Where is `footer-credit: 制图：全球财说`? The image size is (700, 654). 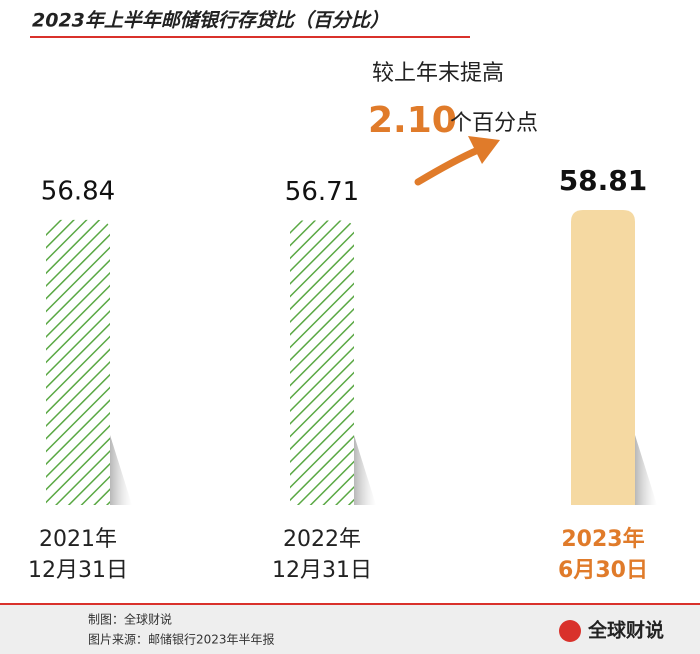
footer-credit: 制图：全球财说 is located at coordinates (130, 619).